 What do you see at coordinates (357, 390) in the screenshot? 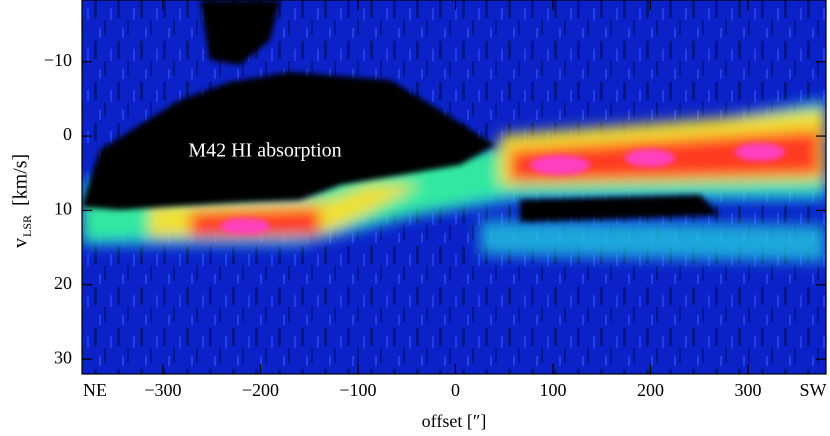
I see `x-tick-label: −100` at bounding box center [357, 390].